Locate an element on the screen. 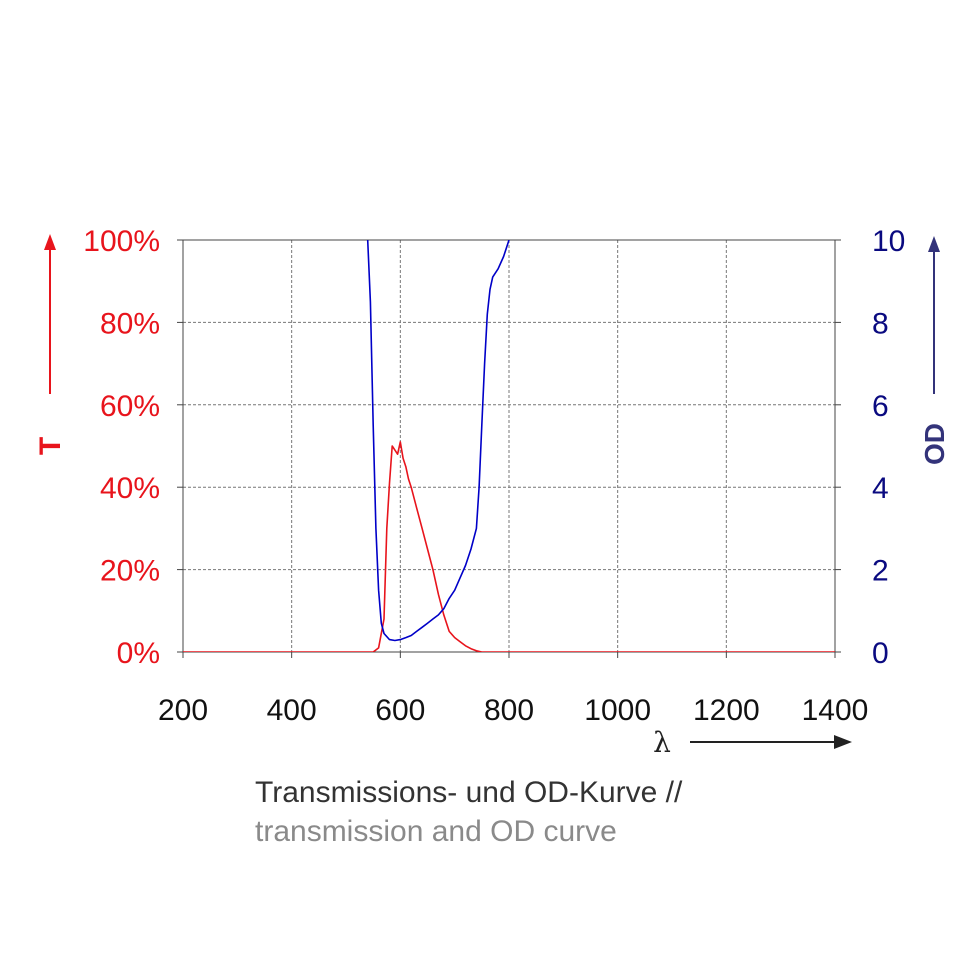  x-tick-label: 600 is located at coordinates (400, 710).